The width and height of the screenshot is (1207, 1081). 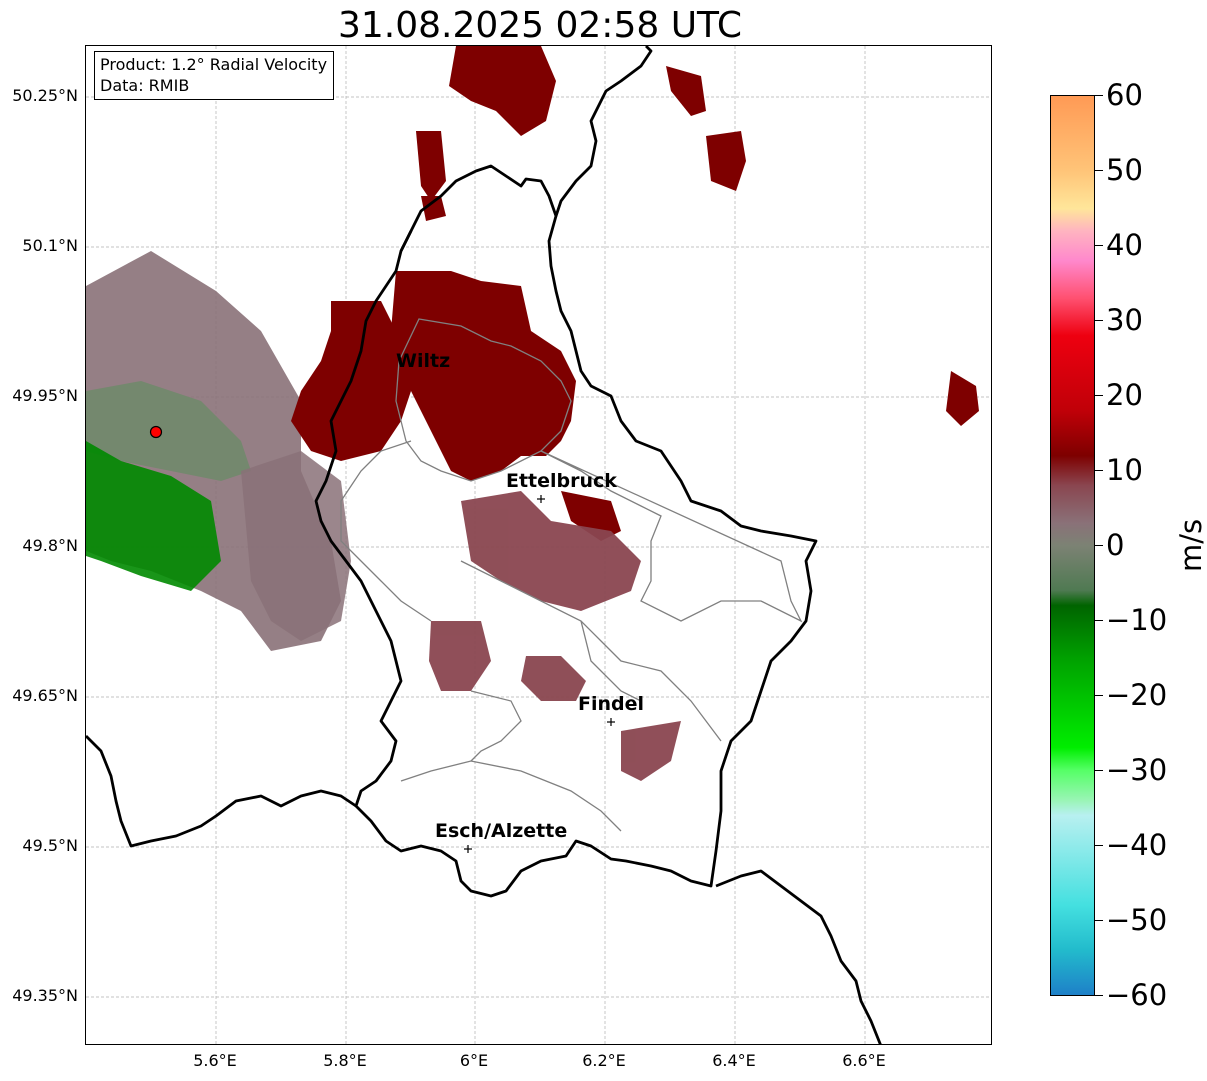 What do you see at coordinates (1124, 170) in the screenshot?
I see `colorbar-tick-label: 50` at bounding box center [1124, 170].